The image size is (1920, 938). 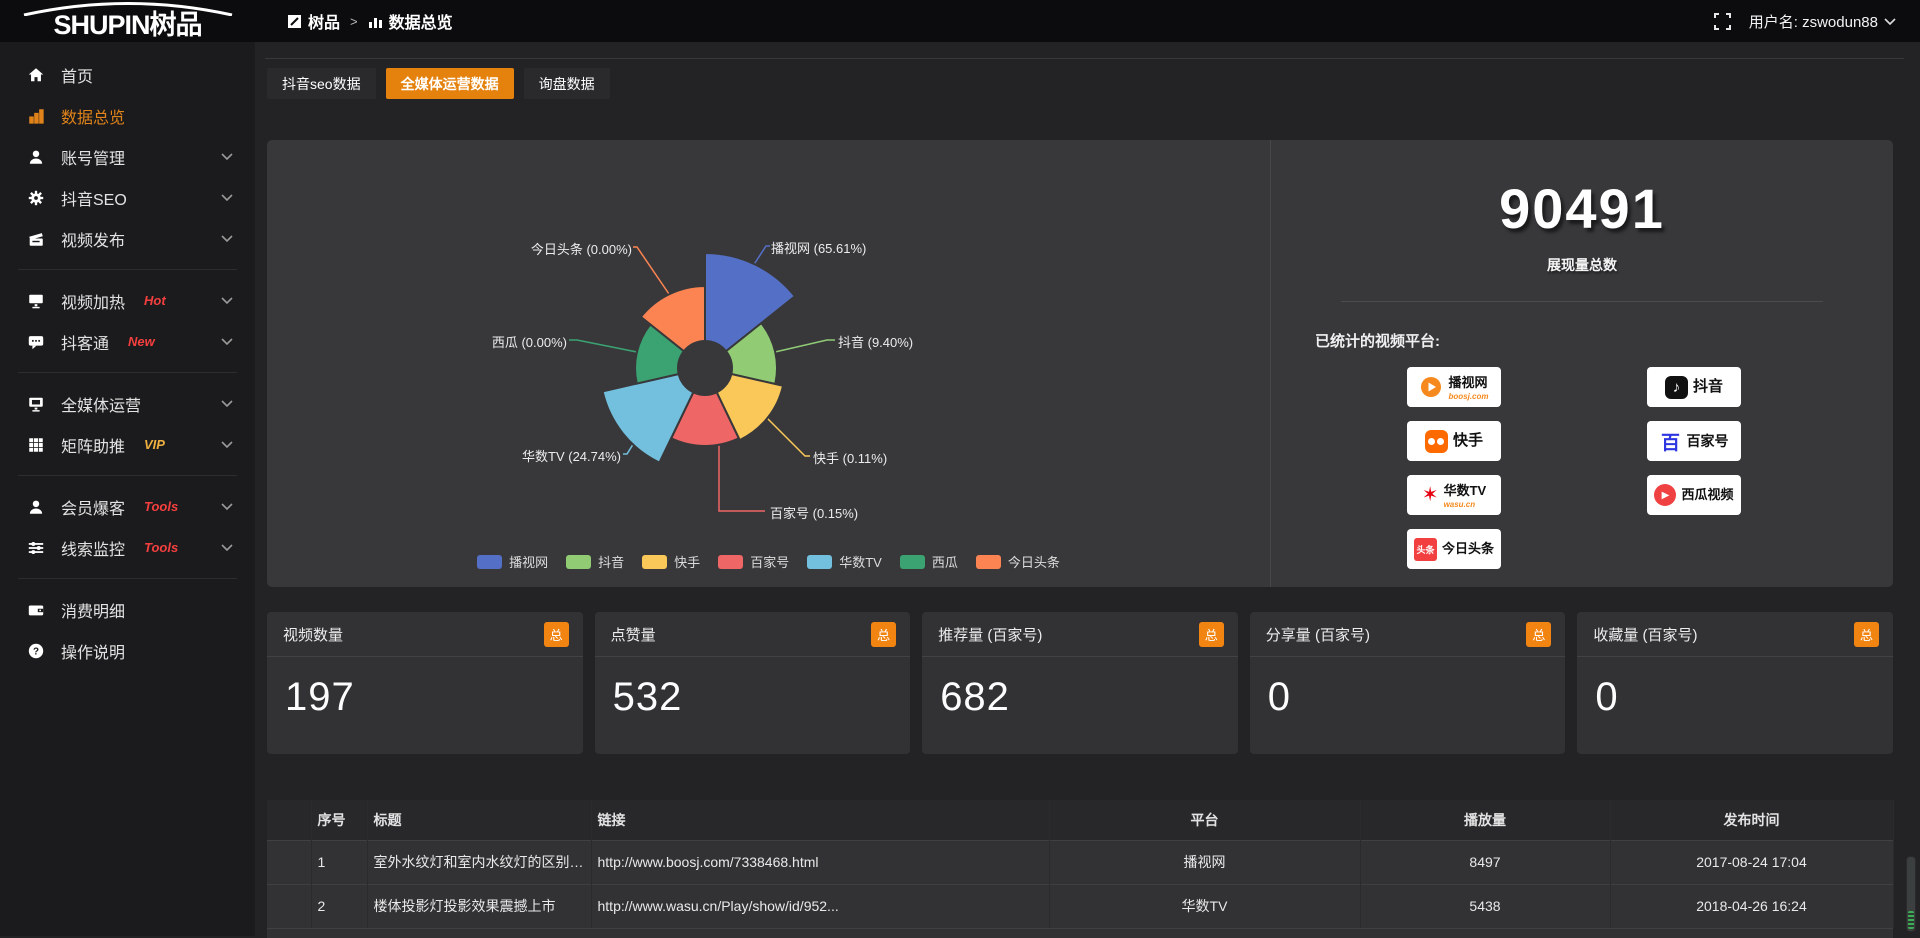 I want to click on user-menu: 用户名: zswodun88, so click(x=1822, y=21).